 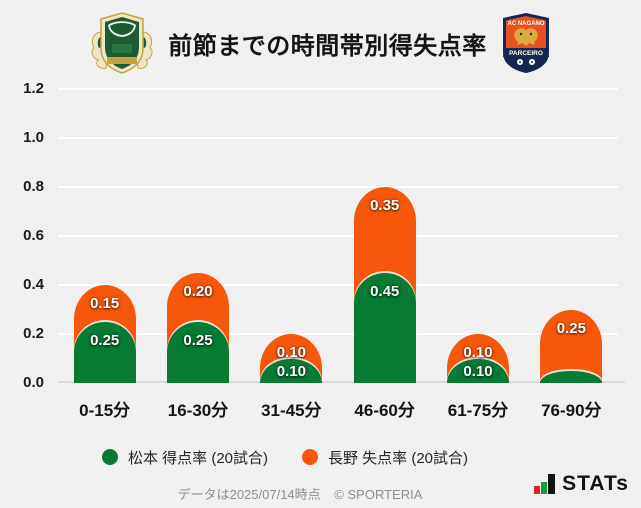 What do you see at coordinates (545, 484) in the screenshot?
I see `stats-bars-icon` at bounding box center [545, 484].